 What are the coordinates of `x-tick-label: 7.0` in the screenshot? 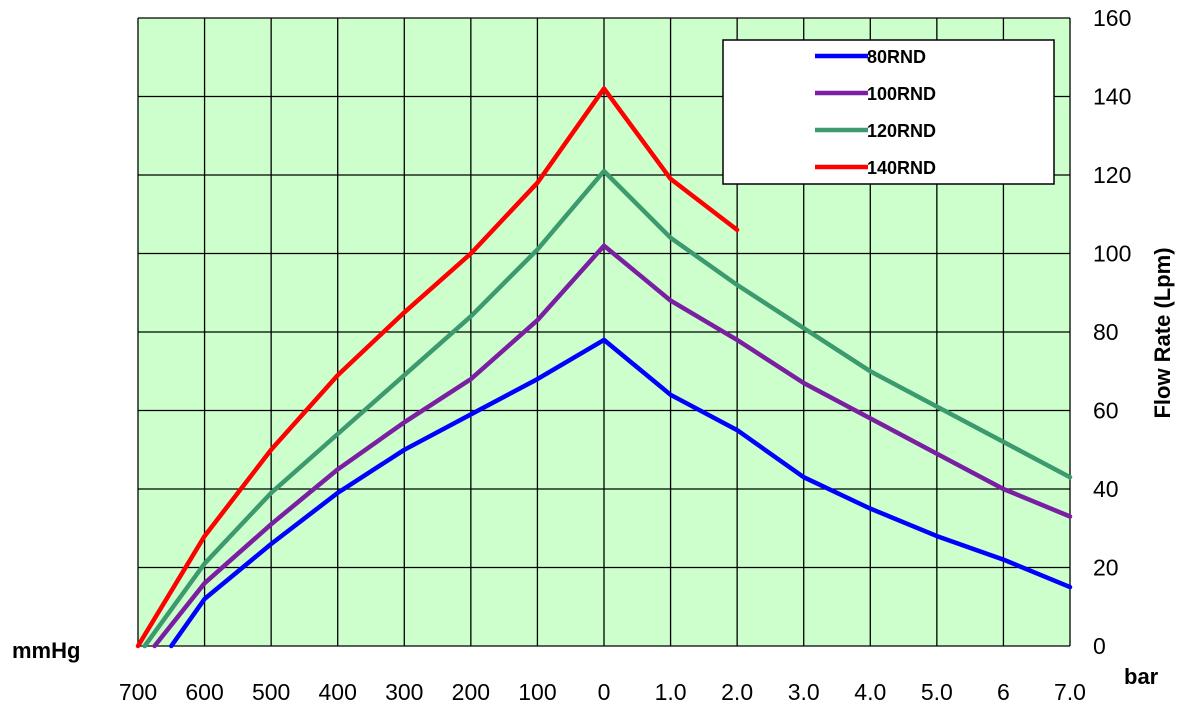 It's located at (1070, 692).